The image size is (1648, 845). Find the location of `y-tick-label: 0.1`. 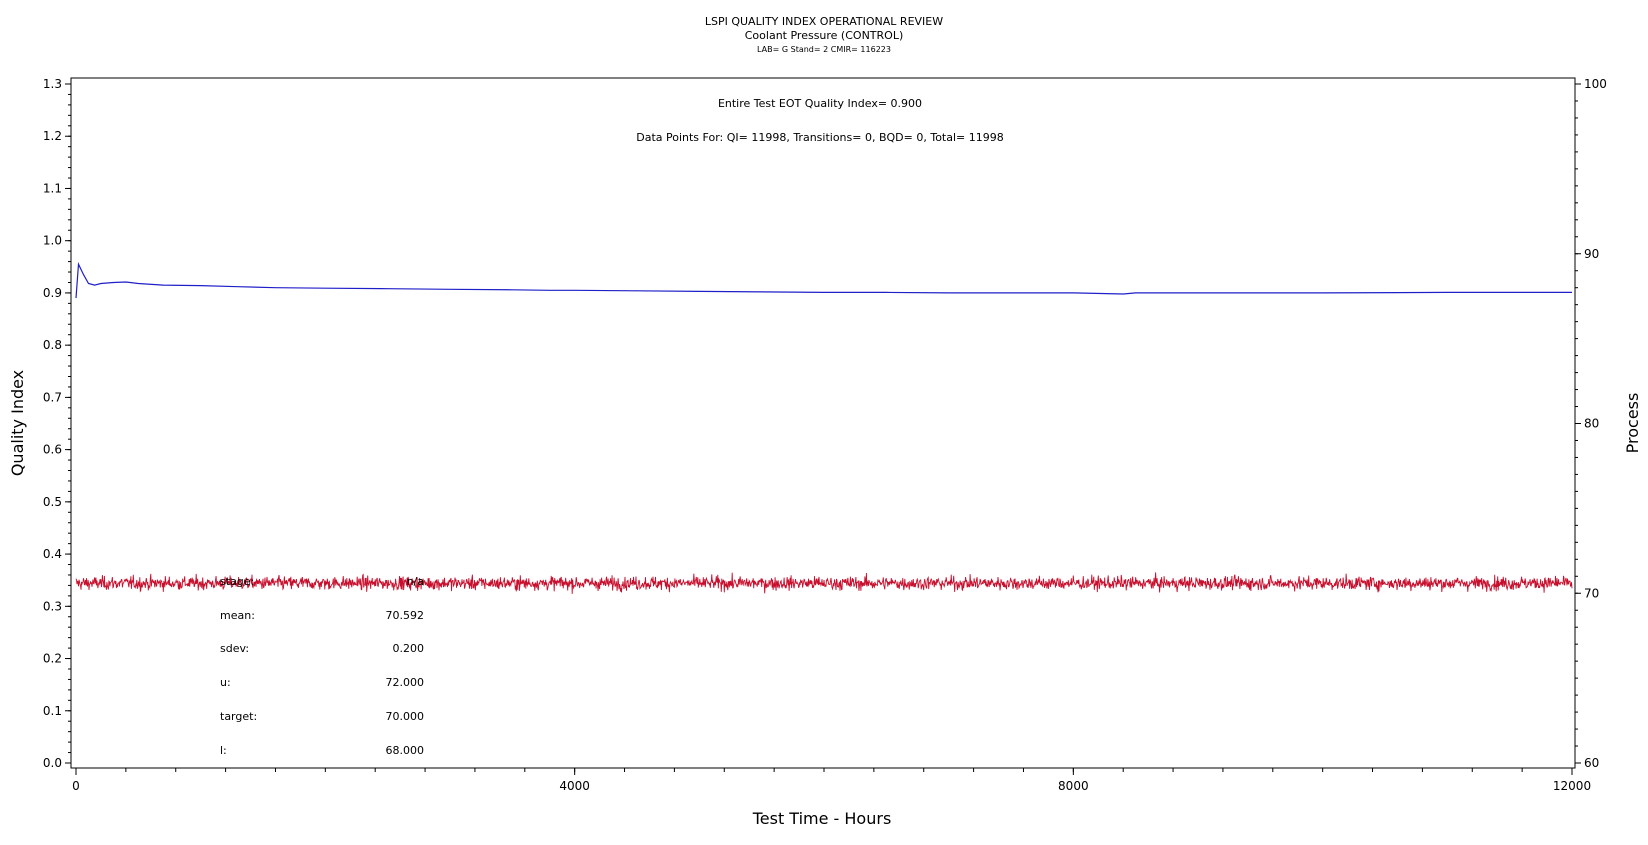

y-tick-label: 0.1 is located at coordinates (52, 711).